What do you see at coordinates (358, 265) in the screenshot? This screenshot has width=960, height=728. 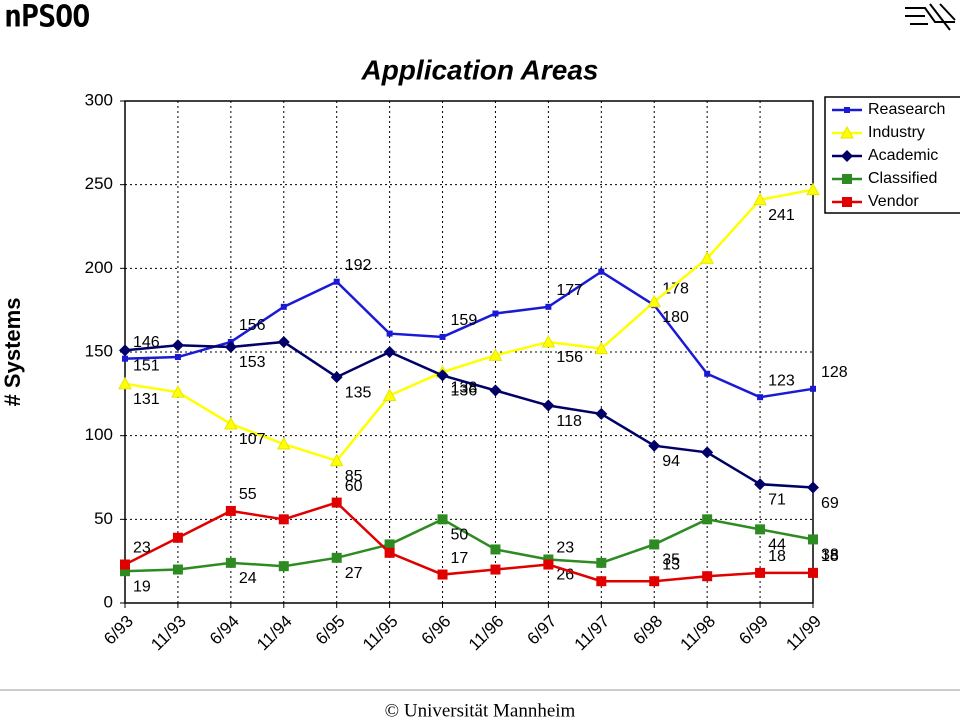 I see `data-label: 192` at bounding box center [358, 265].